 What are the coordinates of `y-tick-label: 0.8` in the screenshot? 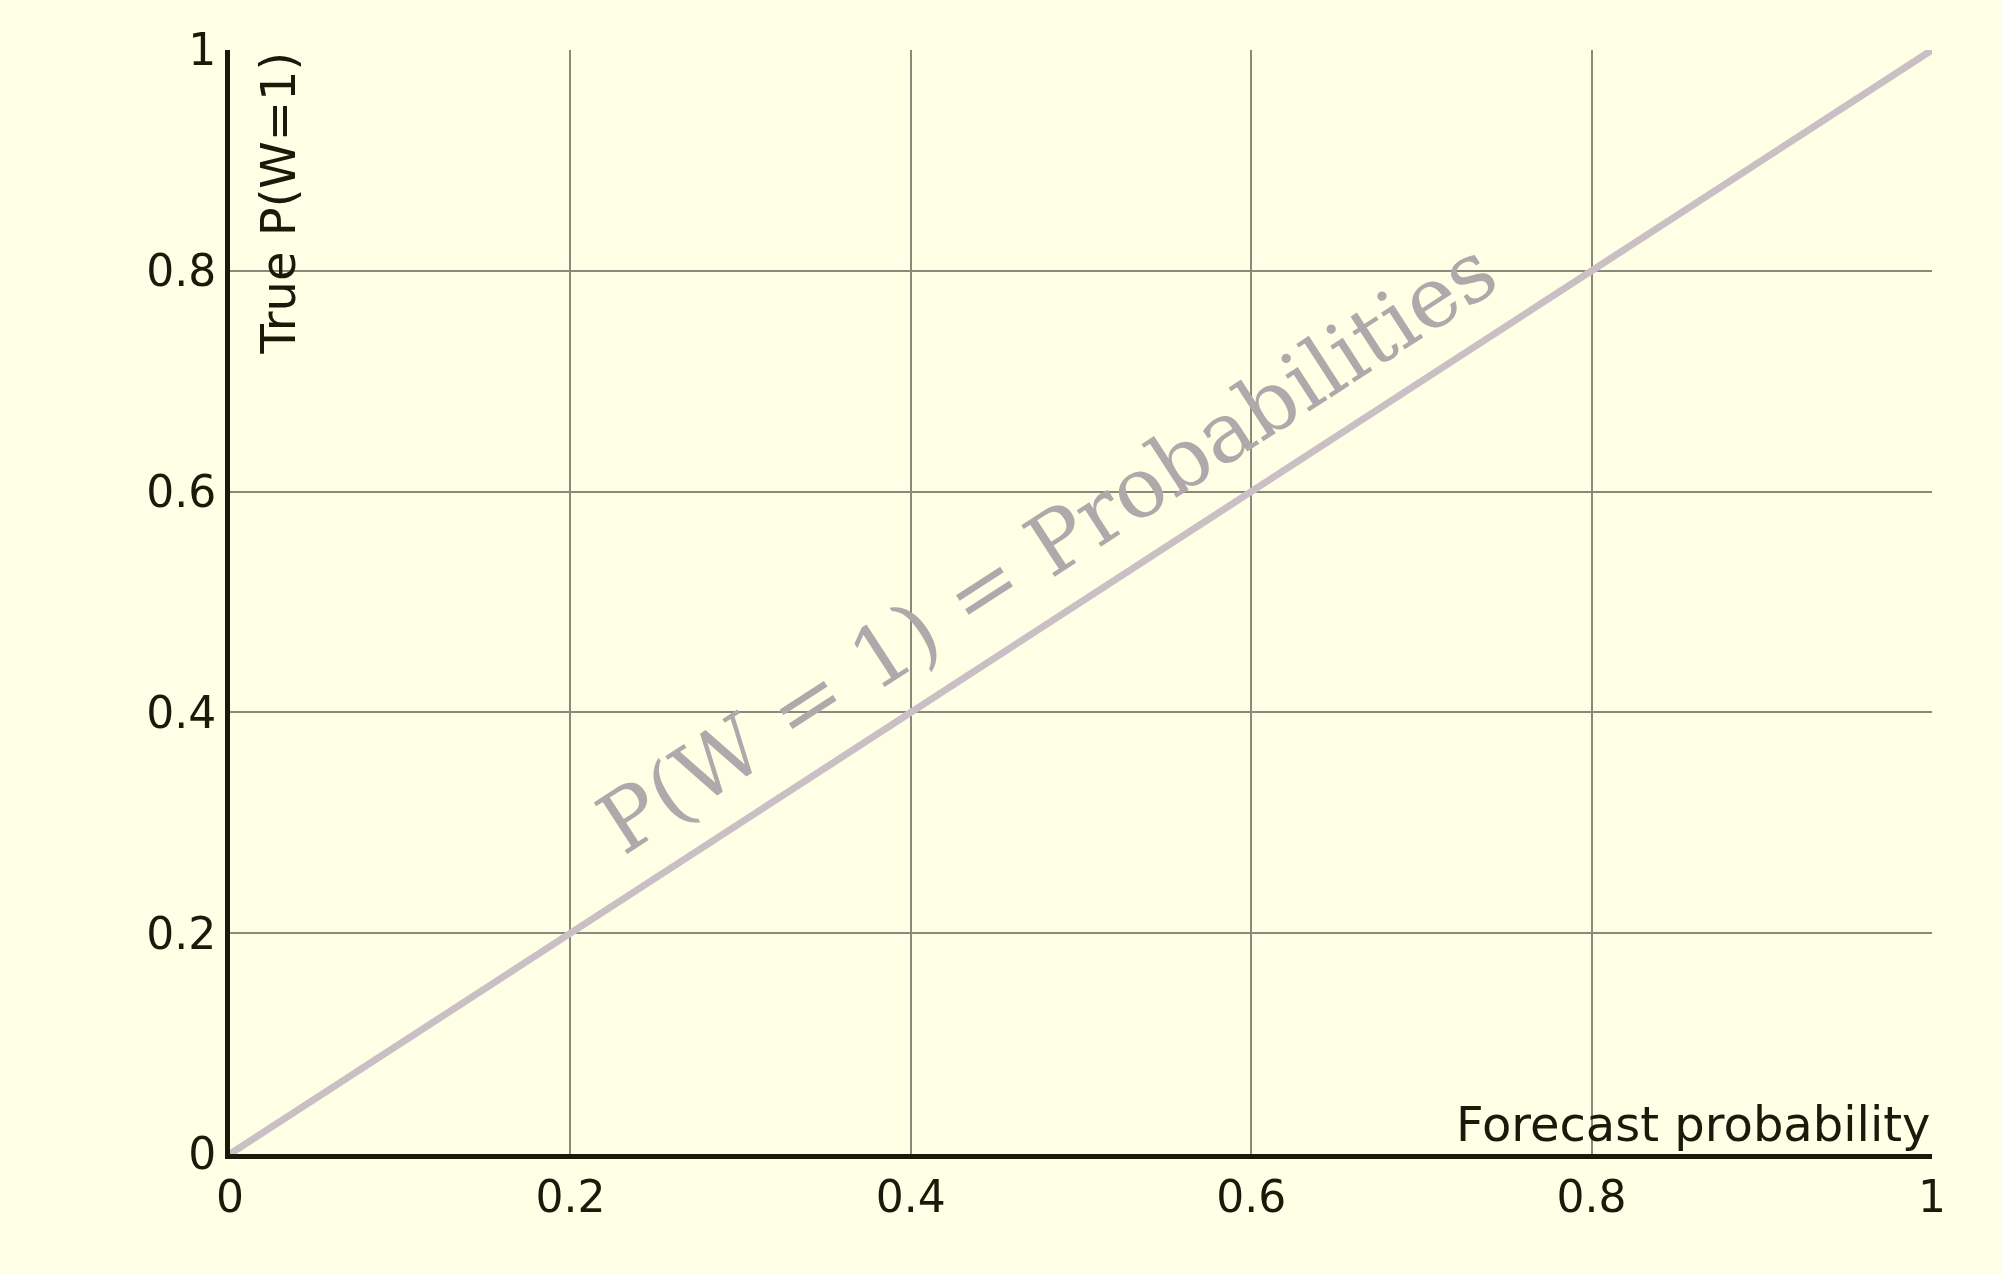 It's located at (181, 271).